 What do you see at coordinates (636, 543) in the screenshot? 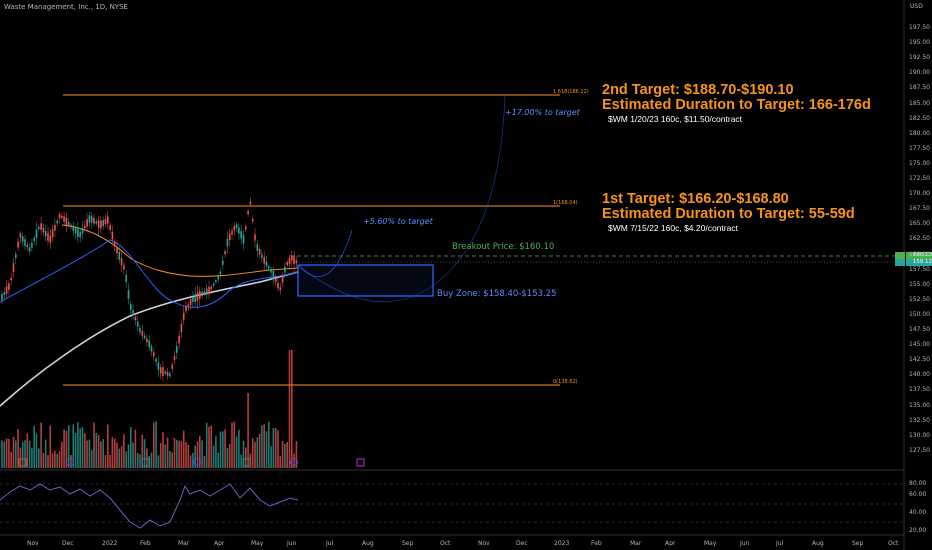
I see `time-tick: Mar` at bounding box center [636, 543].